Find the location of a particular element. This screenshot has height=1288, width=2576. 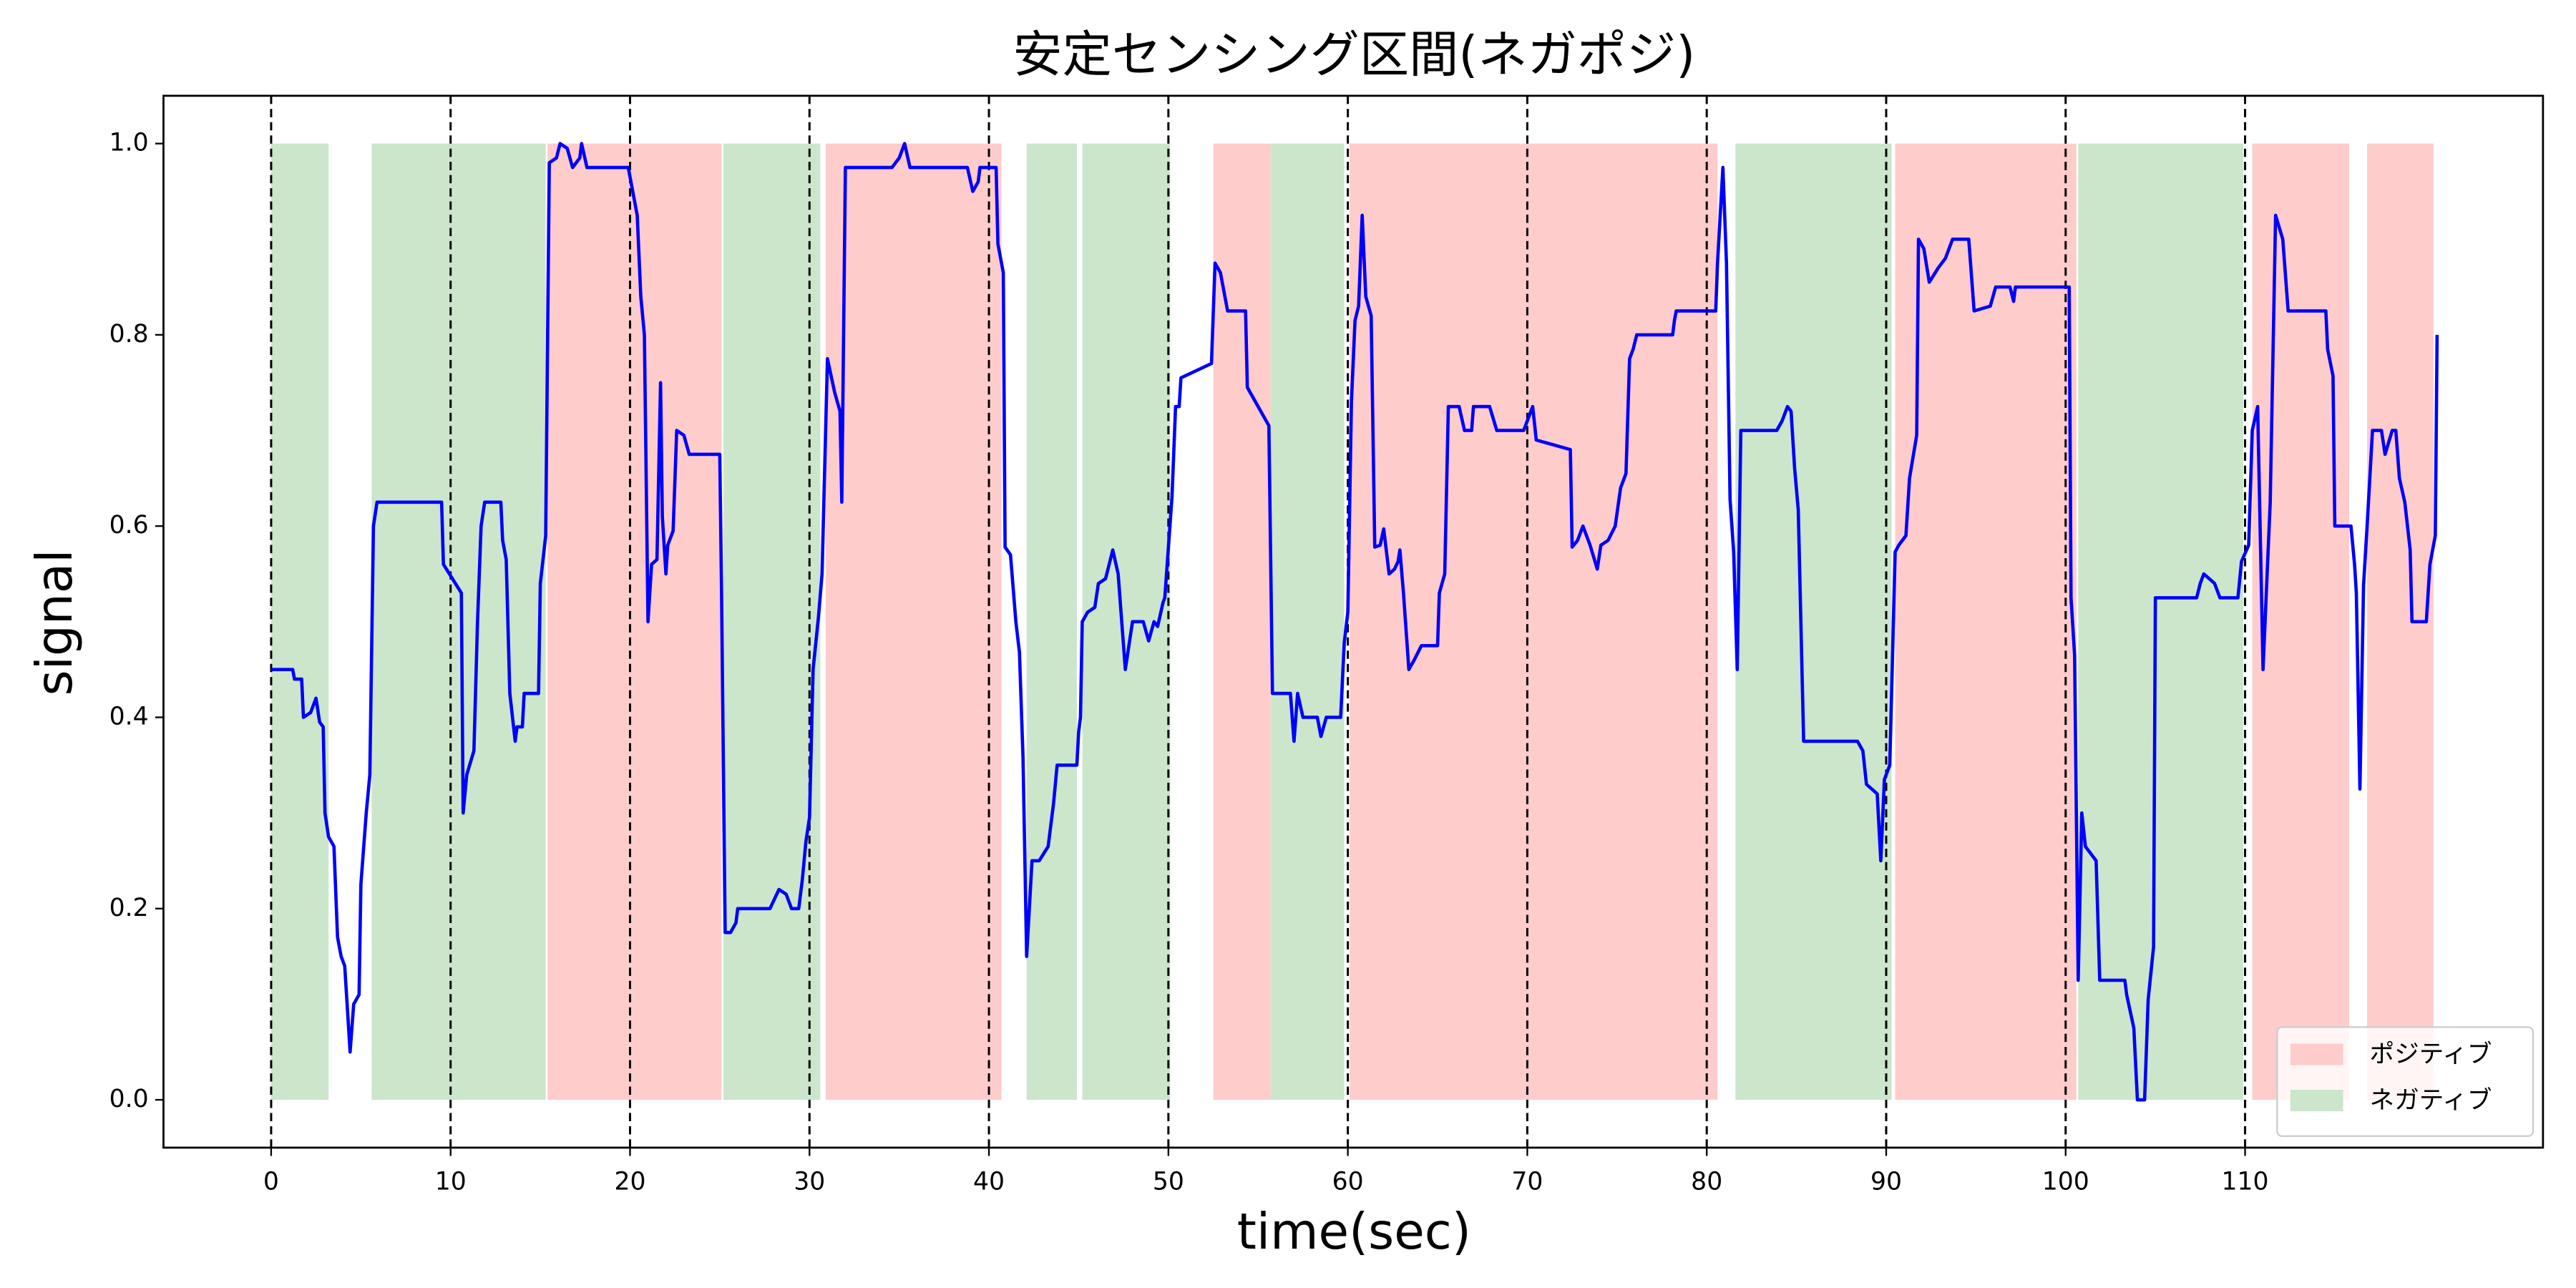

x-axis-label: time(sec) is located at coordinates (1354, 1232).